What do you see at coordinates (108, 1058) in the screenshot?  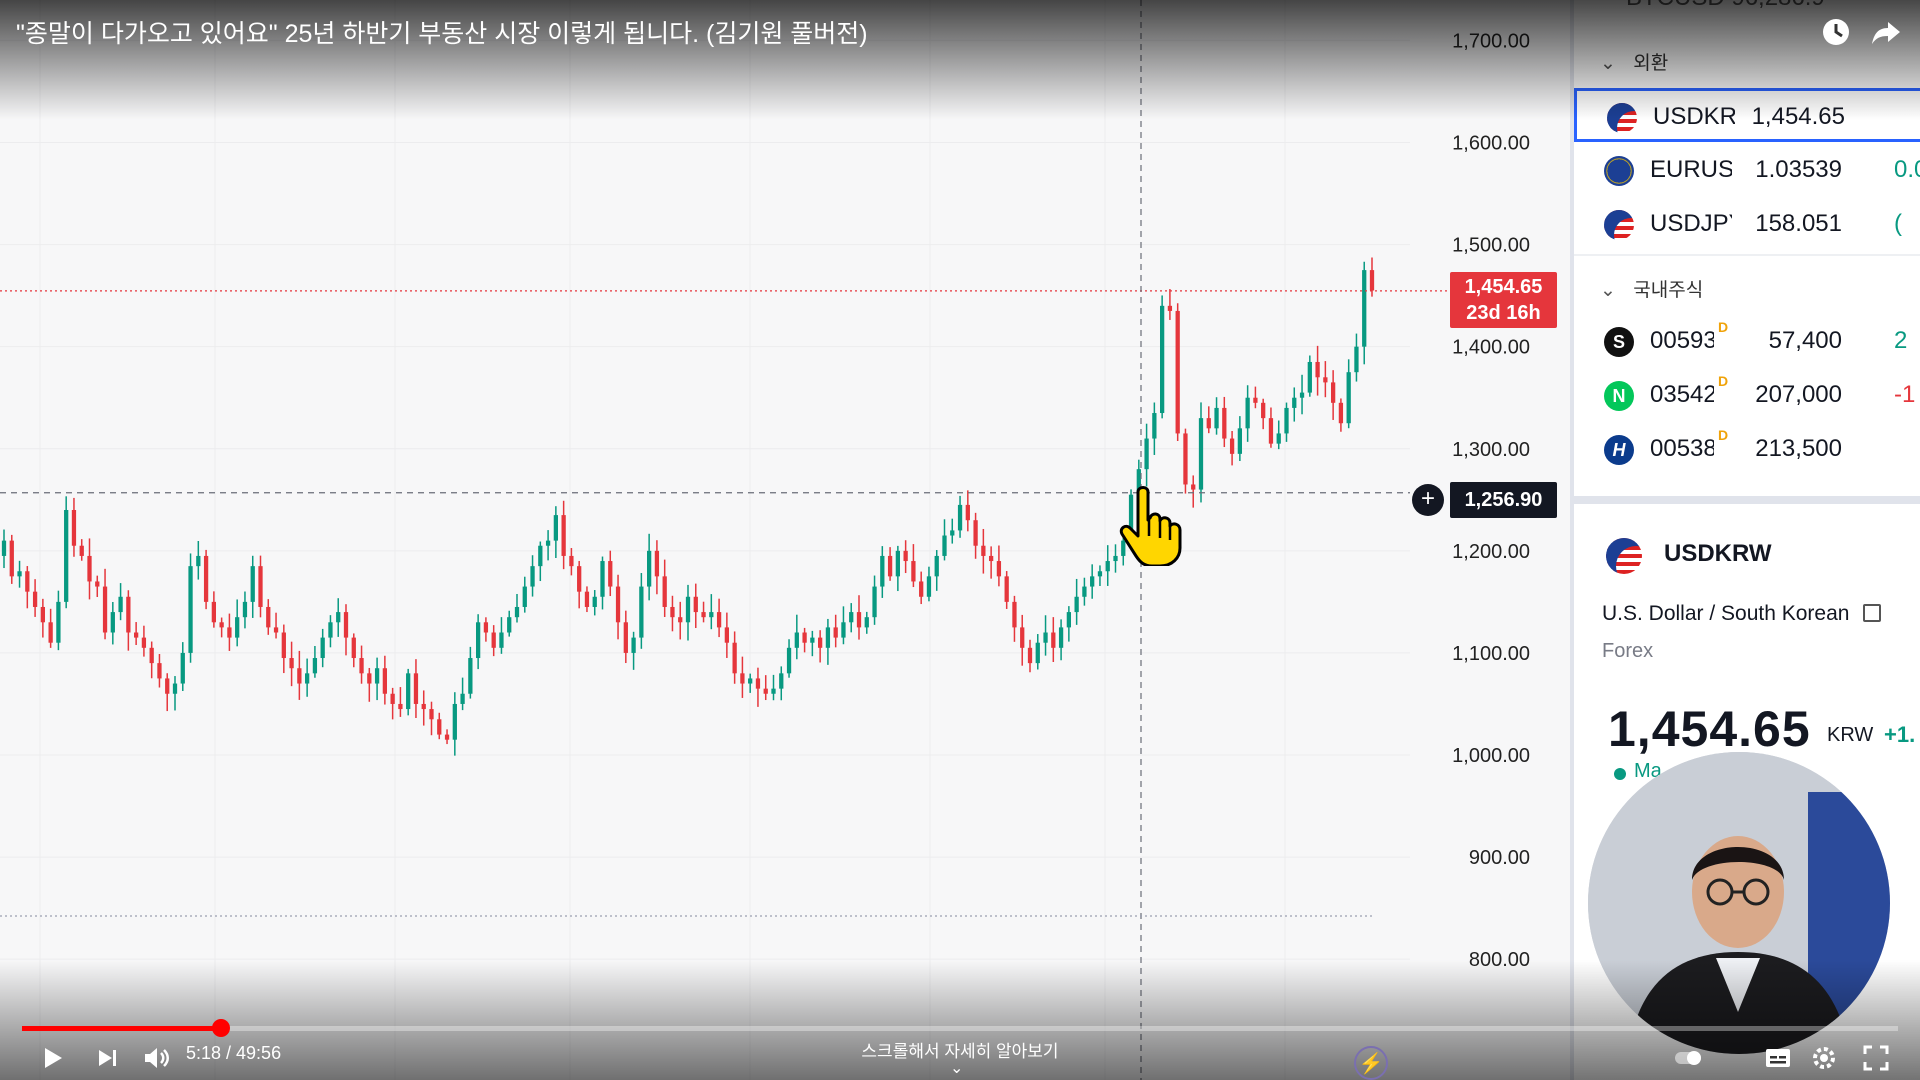 I see `next-icon` at bounding box center [108, 1058].